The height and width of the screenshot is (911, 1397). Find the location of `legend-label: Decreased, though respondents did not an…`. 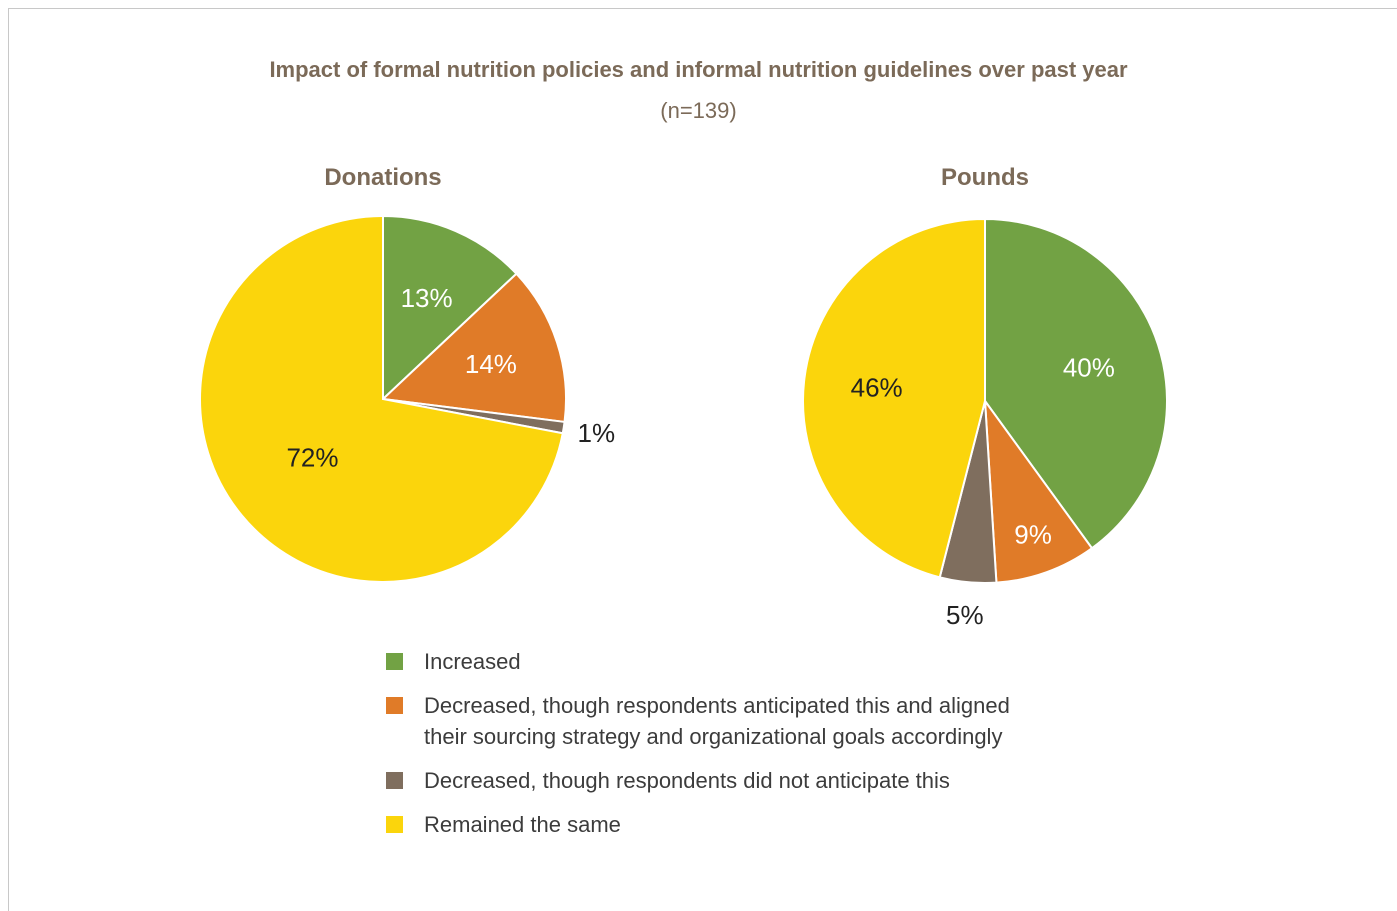

legend-label: Decreased, though respondents did not an… is located at coordinates (687, 780).